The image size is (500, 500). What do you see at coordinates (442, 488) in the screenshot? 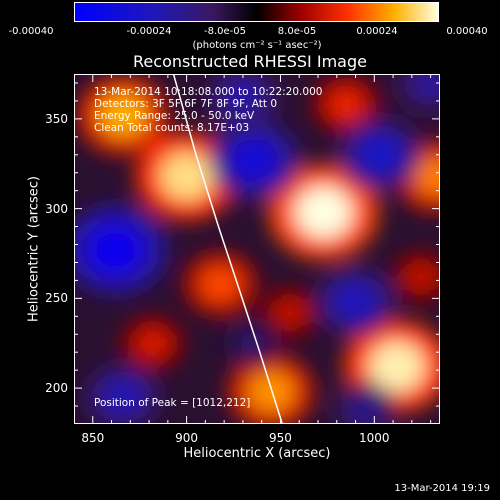
I see `footer-date: 13-Mar-2014 19:19` at bounding box center [442, 488].